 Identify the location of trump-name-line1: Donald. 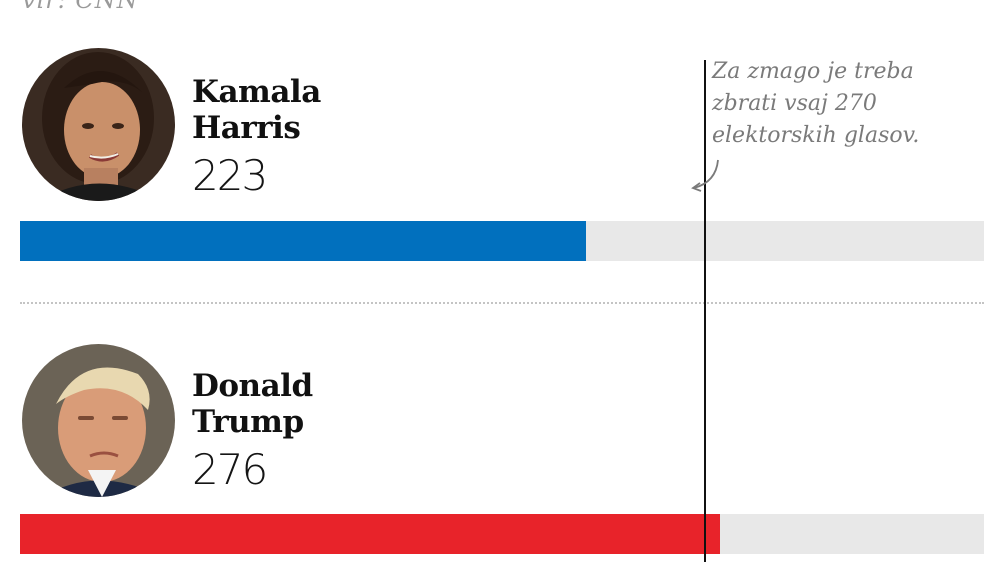
(252, 386).